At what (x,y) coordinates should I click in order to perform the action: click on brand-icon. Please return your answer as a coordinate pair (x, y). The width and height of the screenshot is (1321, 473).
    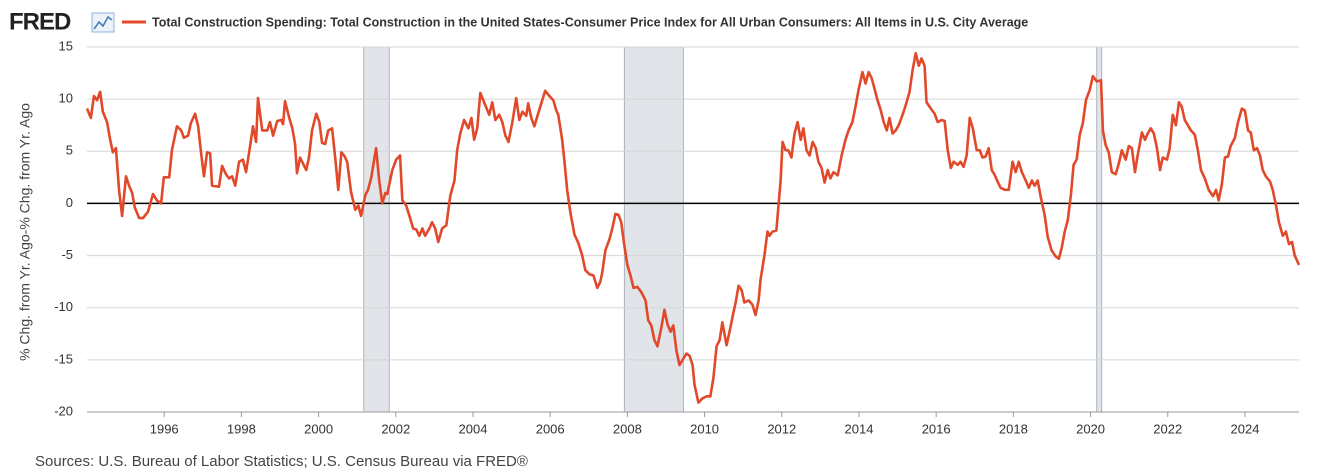
    Looking at the image, I should click on (103, 22).